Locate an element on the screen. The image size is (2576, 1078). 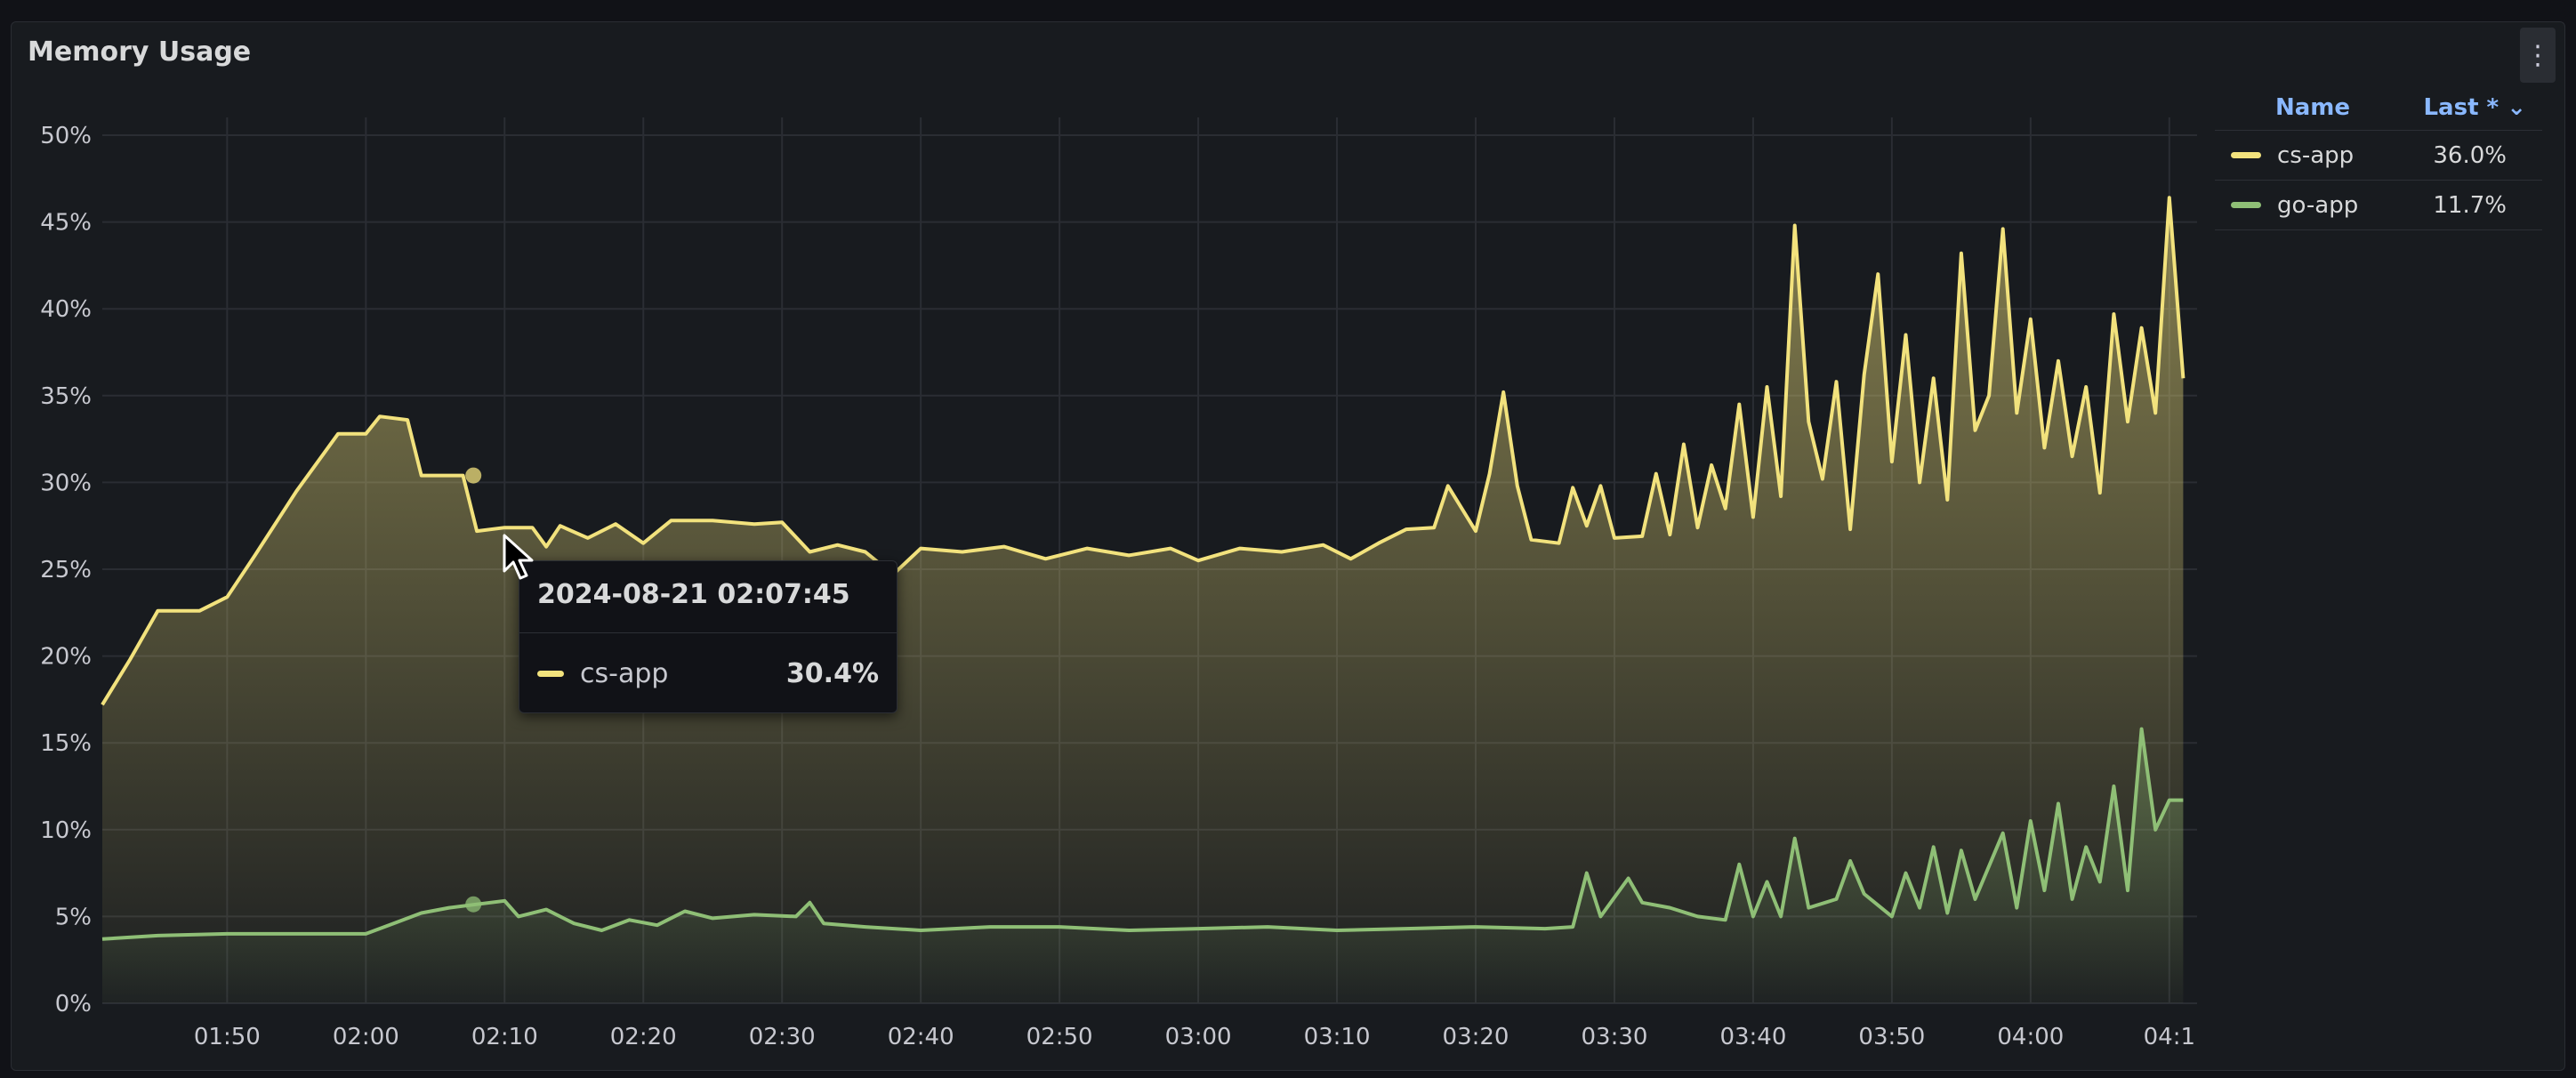
legend-table: Name Last * ⌄ cs-app 36.0% go-app 11.7% is located at coordinates (2378, 158).